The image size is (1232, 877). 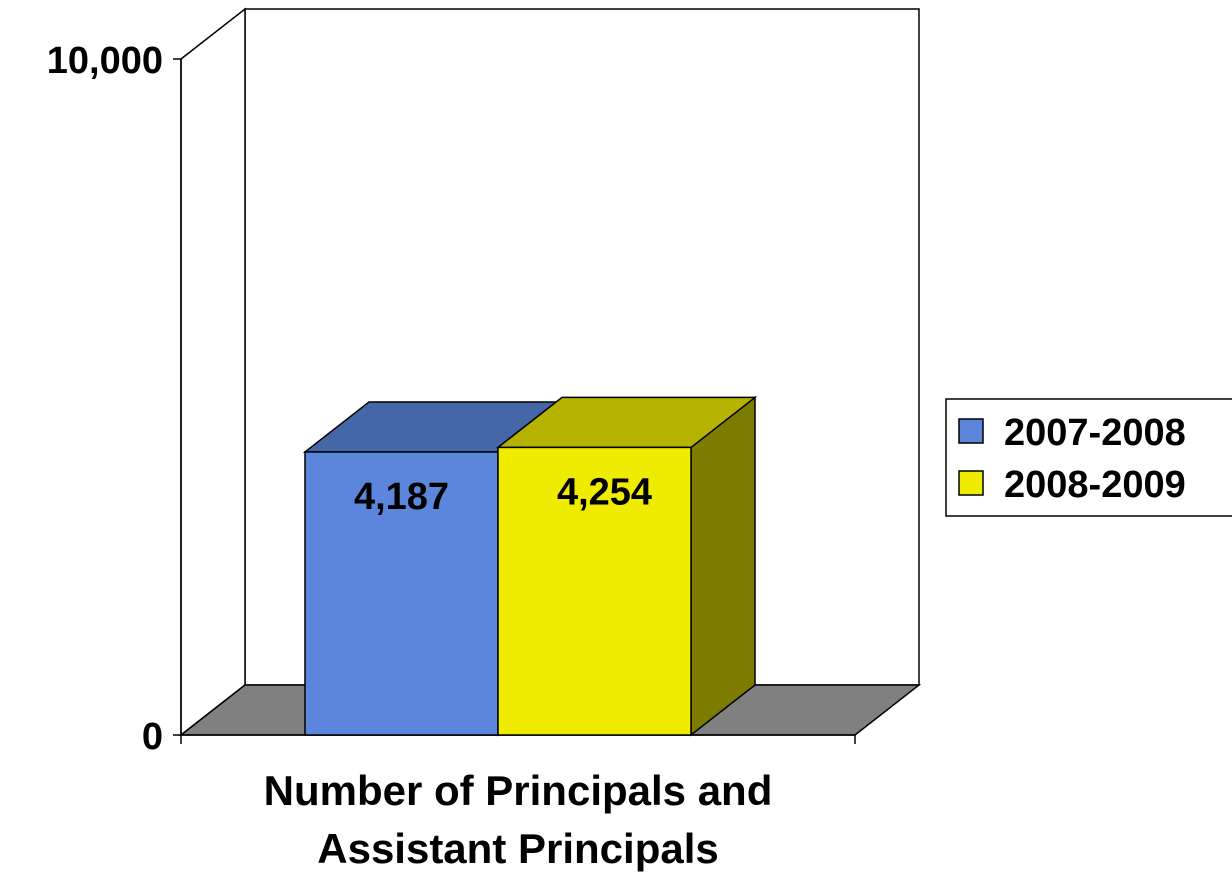 What do you see at coordinates (152, 737) in the screenshot?
I see `y-tick-label: 0` at bounding box center [152, 737].